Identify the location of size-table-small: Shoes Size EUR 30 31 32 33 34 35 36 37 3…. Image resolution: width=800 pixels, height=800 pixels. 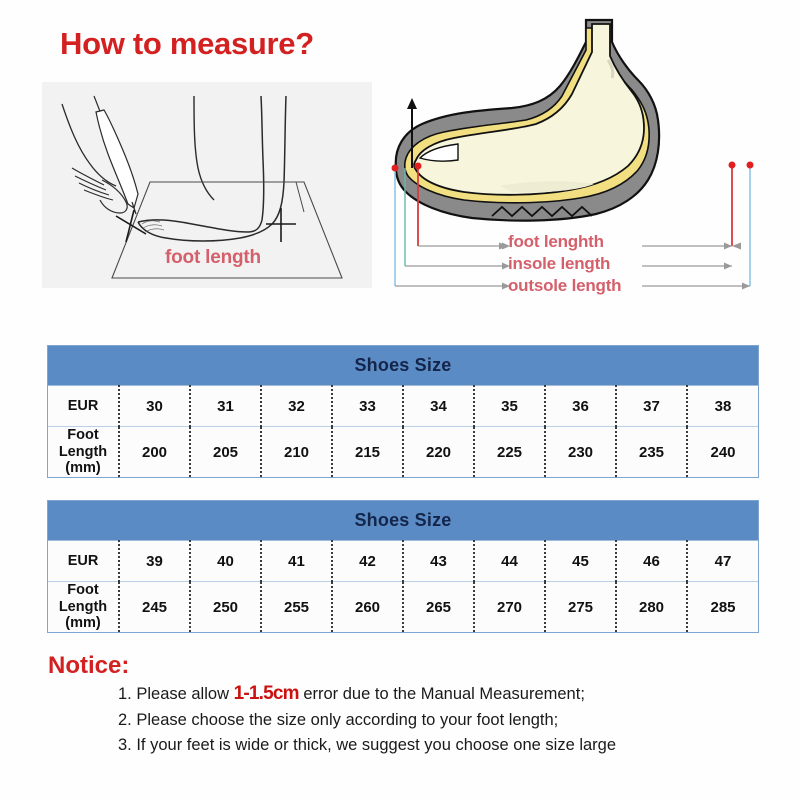
(403, 412).